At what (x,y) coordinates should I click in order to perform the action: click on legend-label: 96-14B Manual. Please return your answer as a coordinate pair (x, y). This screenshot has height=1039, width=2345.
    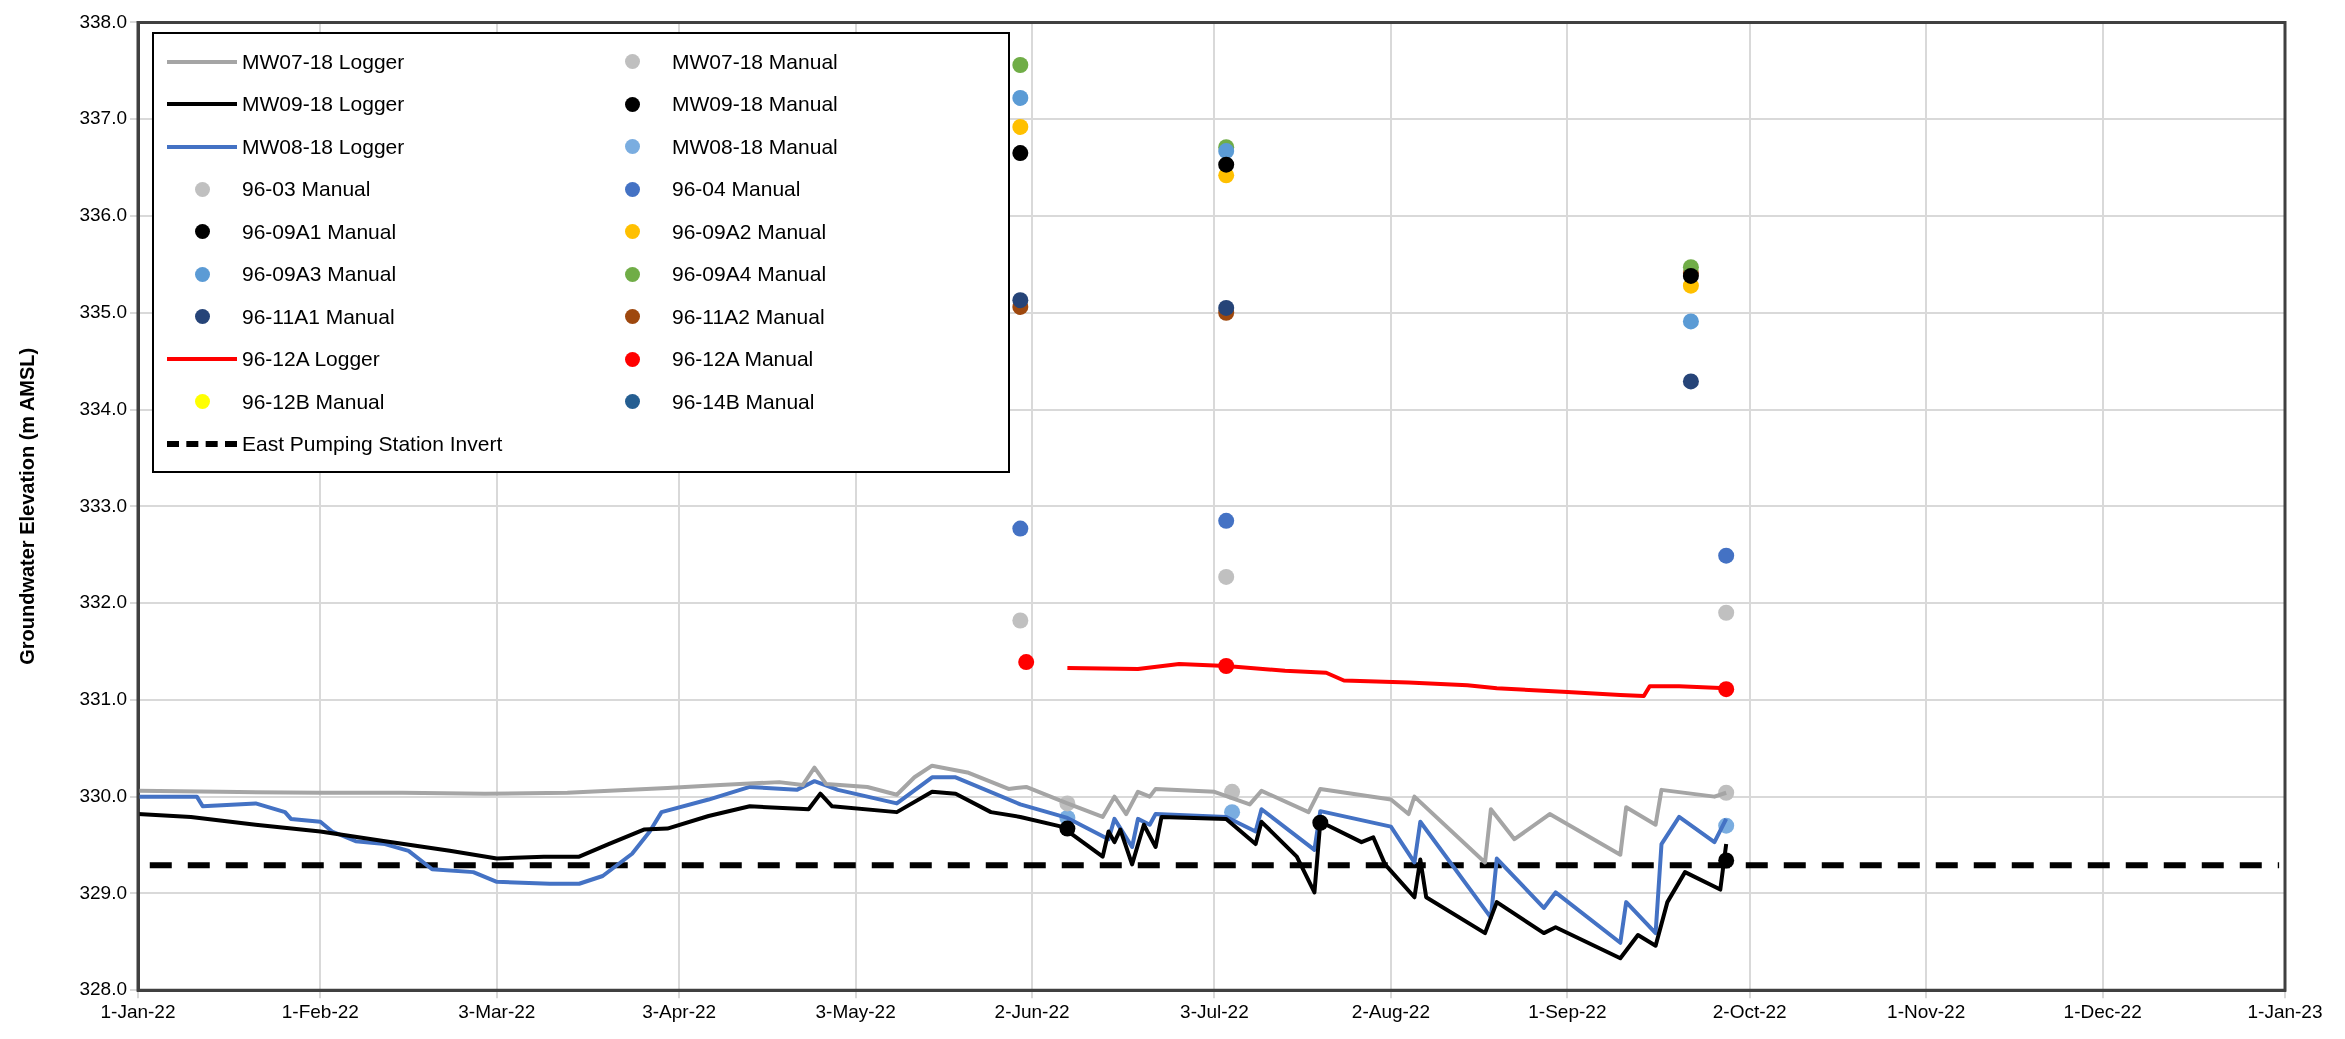
    Looking at the image, I should click on (743, 401).